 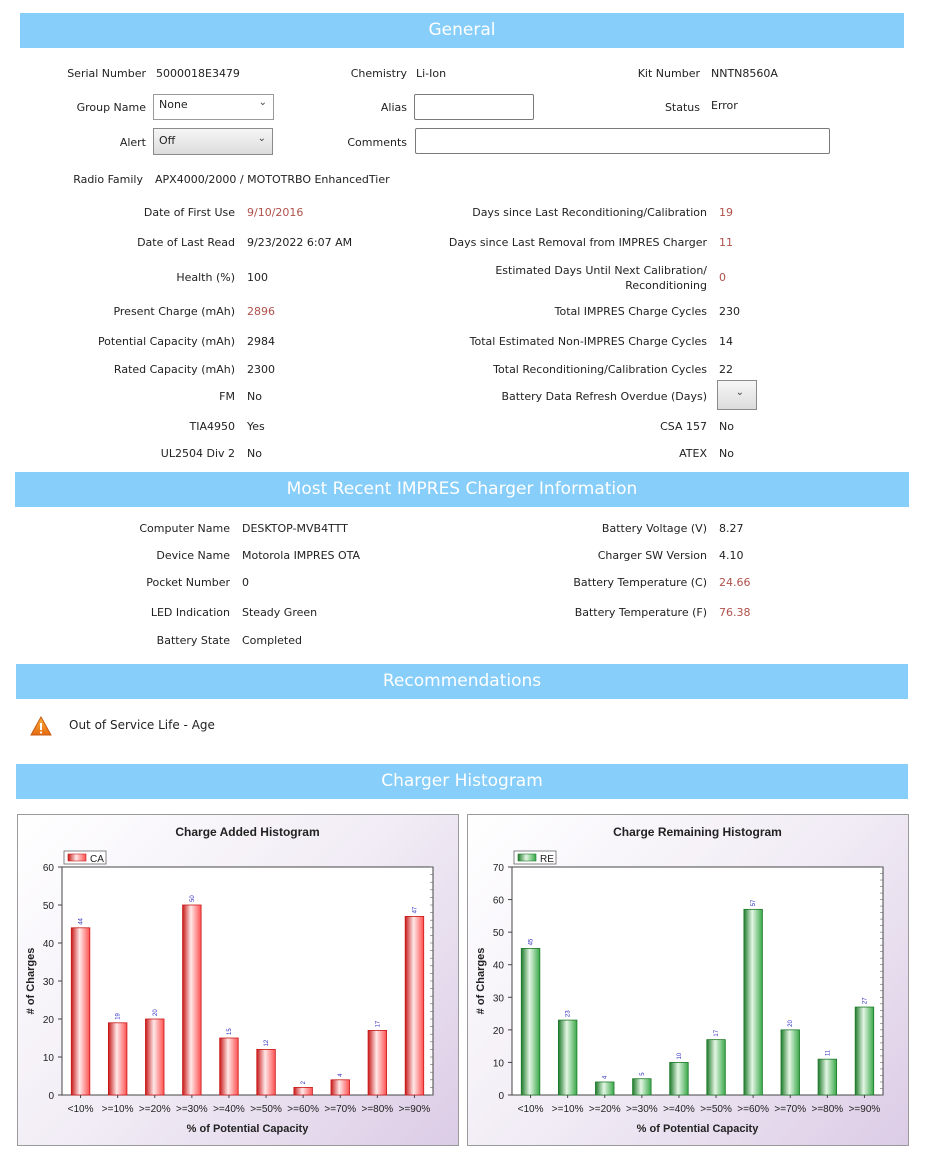 I want to click on first-use-label: Date of First Use, so click(x=189, y=212).